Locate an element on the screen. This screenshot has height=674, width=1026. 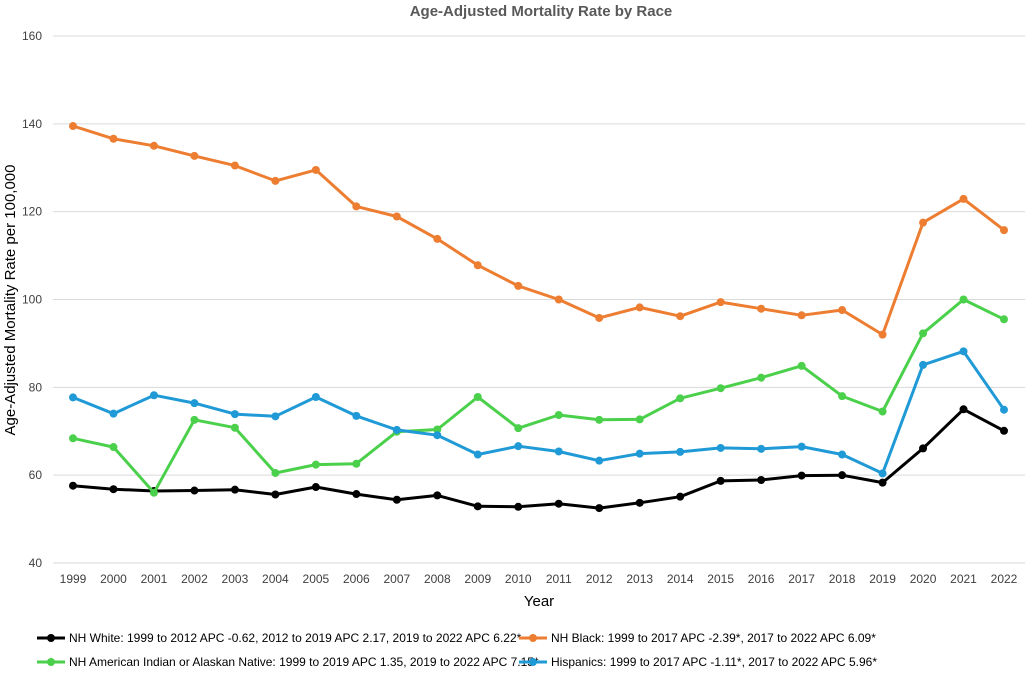
x-tick-label: 2016 is located at coordinates (761, 579).